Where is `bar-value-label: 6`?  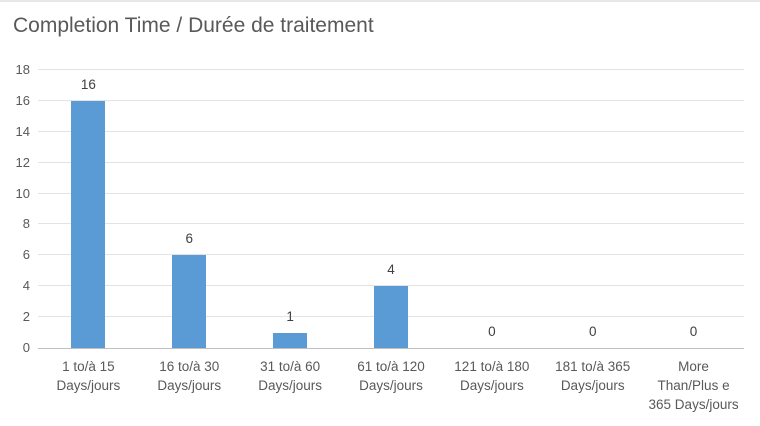 bar-value-label: 6 is located at coordinates (189, 238).